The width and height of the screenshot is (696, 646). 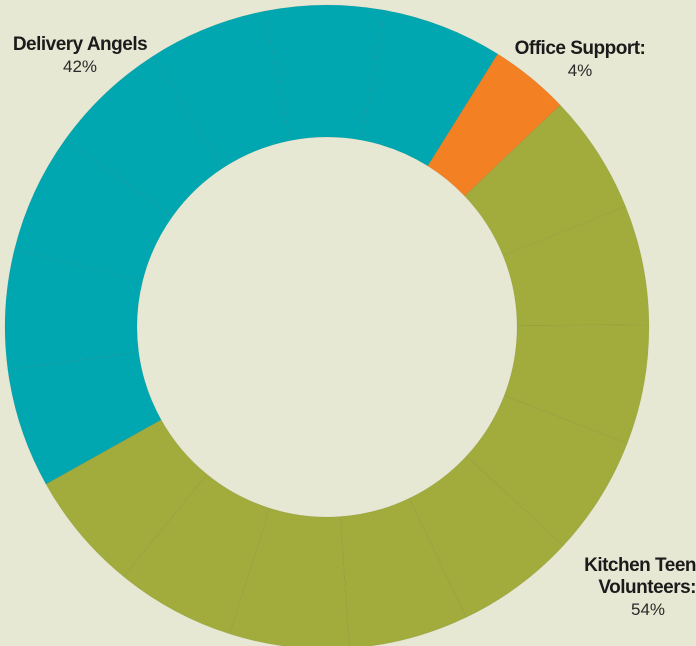 I want to click on label-kitchen-teen-volunteers-name: Kitchen Teen Volunteers:, so click(x=640, y=576).